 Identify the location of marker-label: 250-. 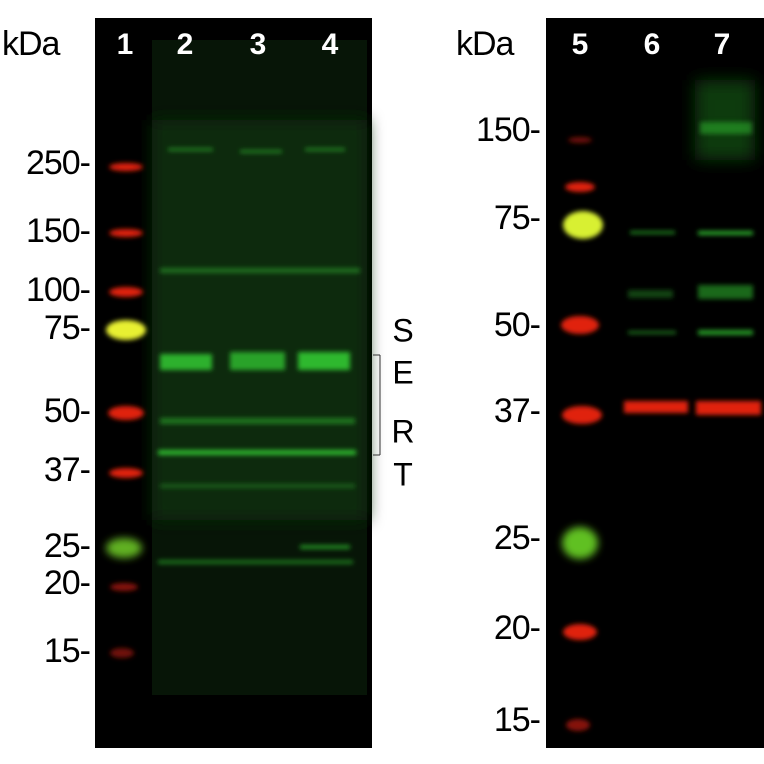
(58, 163).